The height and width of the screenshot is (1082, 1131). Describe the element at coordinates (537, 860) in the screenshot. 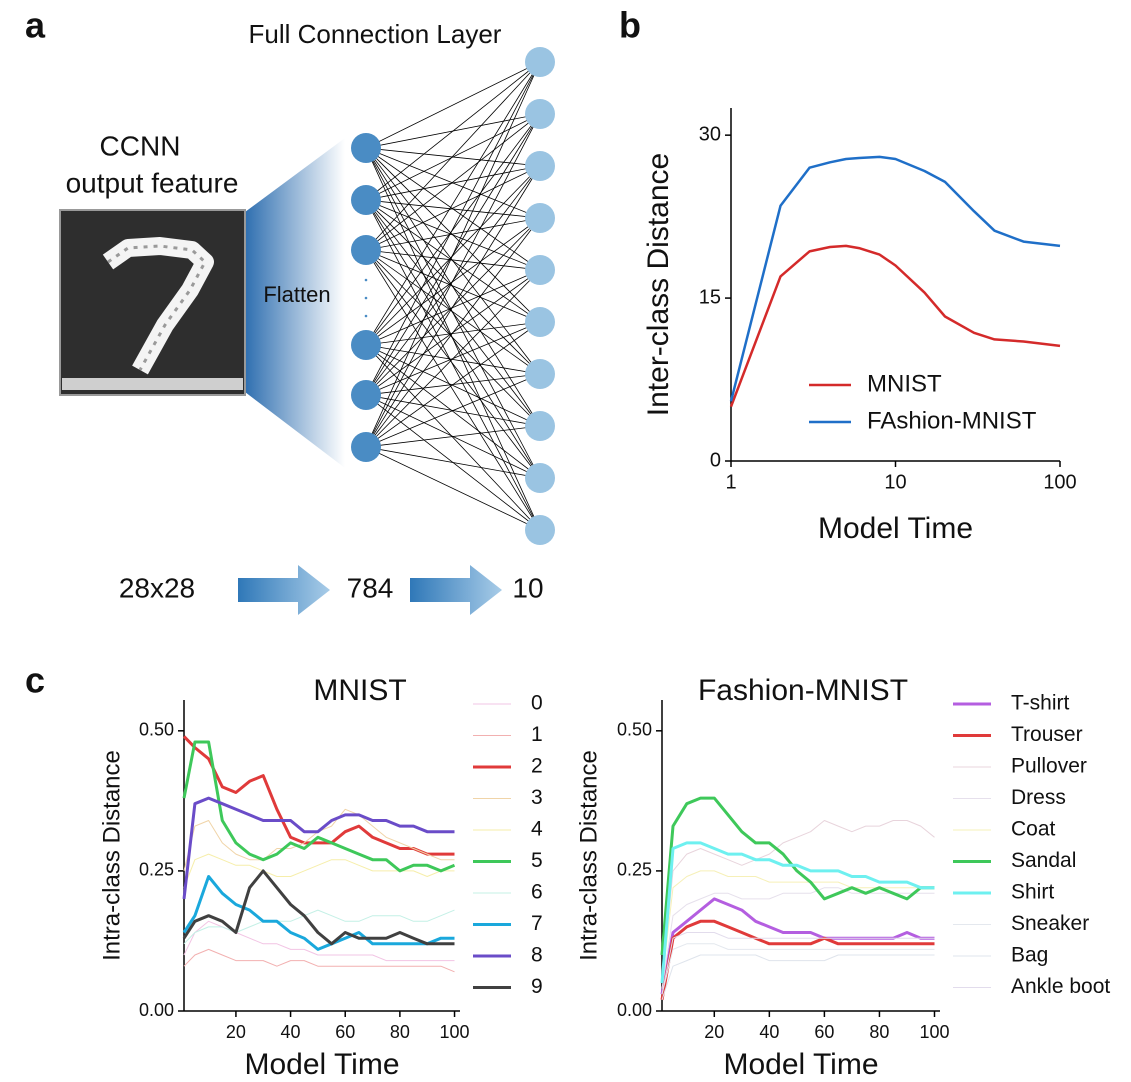

I see `legend-label: 5` at that location.